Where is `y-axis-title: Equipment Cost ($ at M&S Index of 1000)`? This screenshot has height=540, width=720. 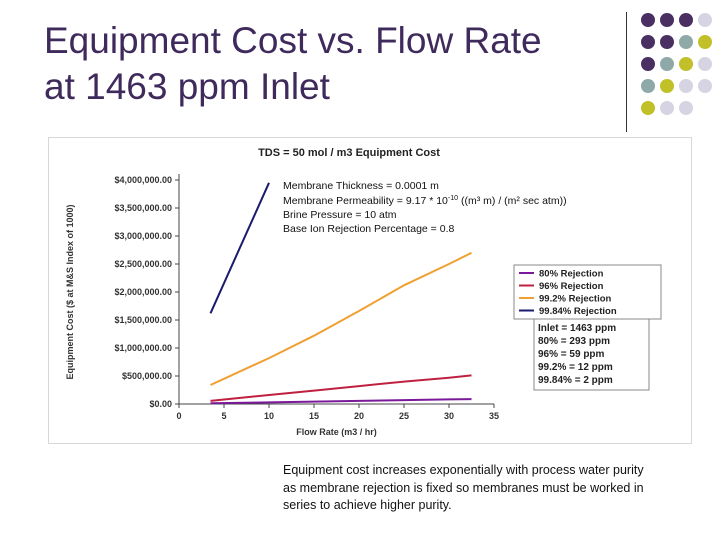
y-axis-title: Equipment Cost ($ at M&S Index of 1000) is located at coordinates (70, 291).